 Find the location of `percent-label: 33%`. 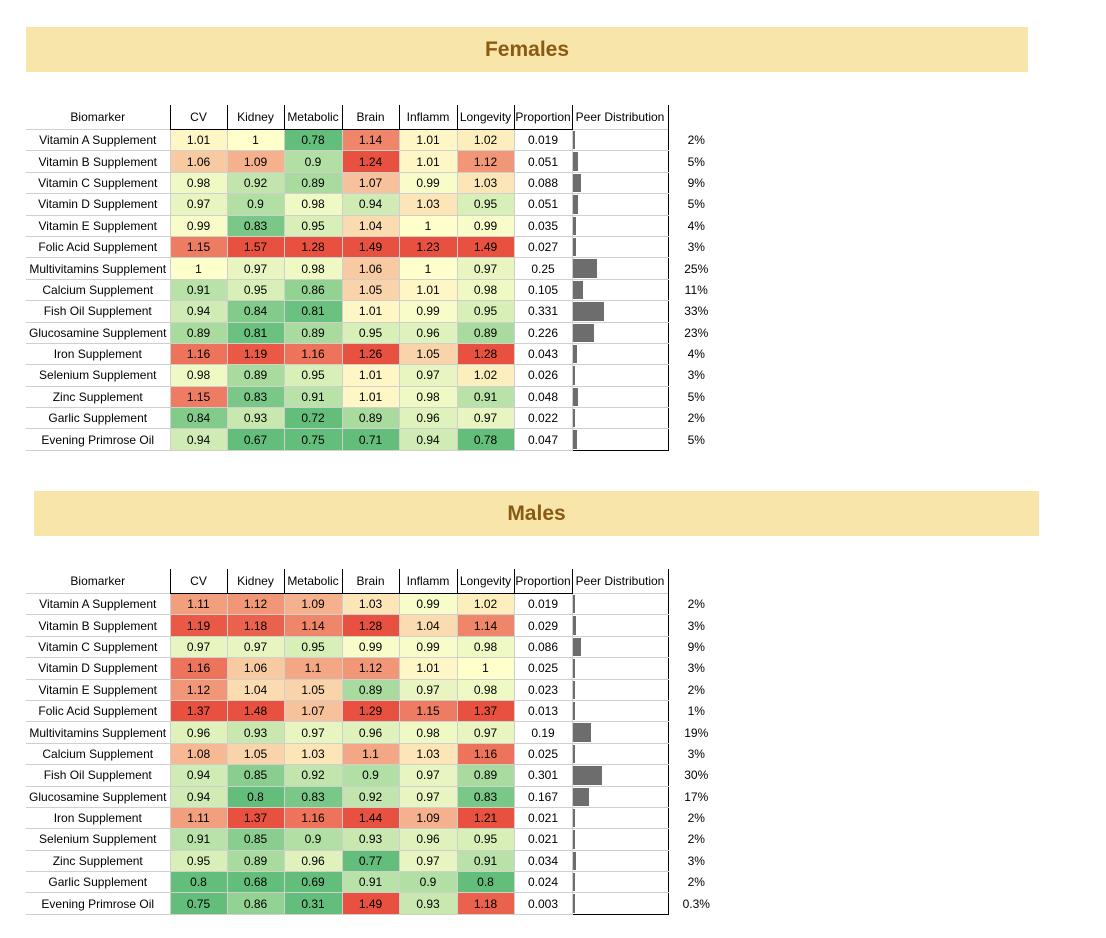

percent-label: 33% is located at coordinates (696, 311).